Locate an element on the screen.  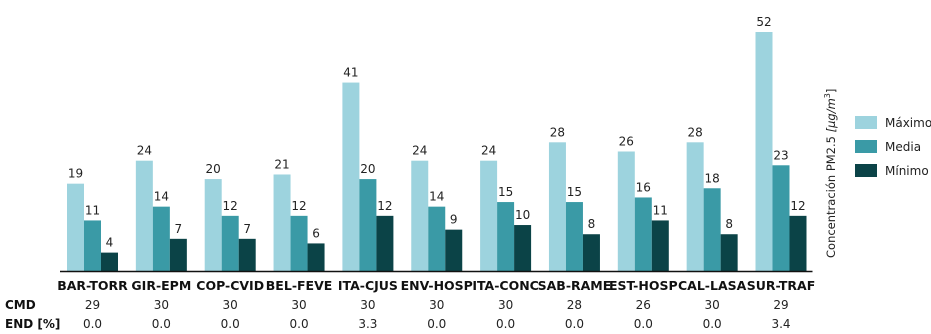
category-label: ENV-HOSP is located at coordinates (437, 285).